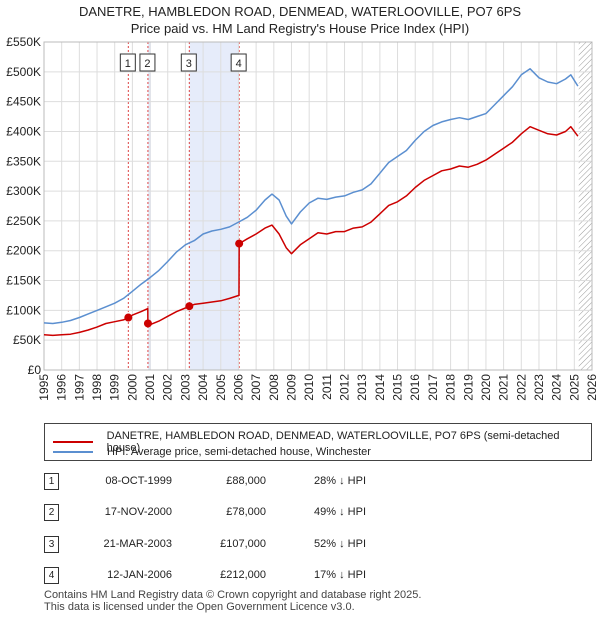 The width and height of the screenshot is (600, 620). What do you see at coordinates (139, 575) in the screenshot?
I see `transaction-date: 12-JAN-2006` at bounding box center [139, 575].